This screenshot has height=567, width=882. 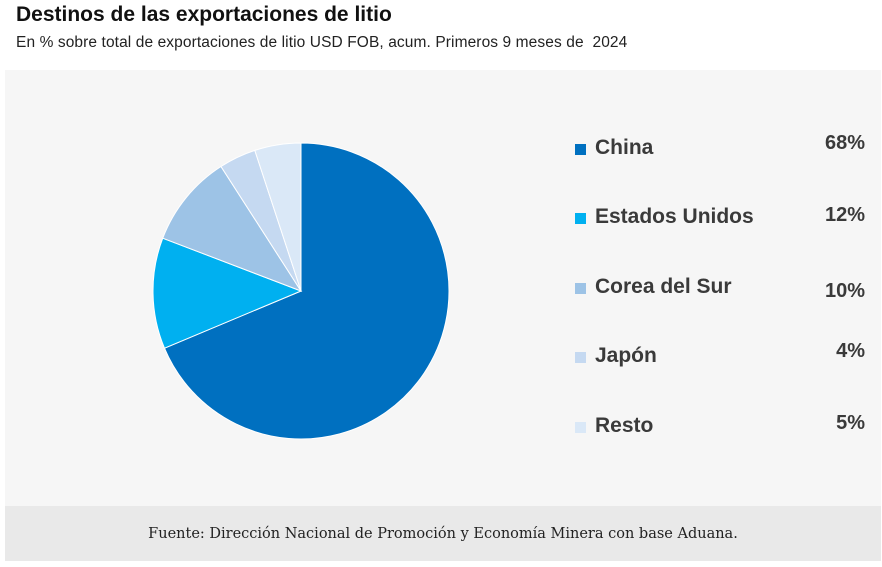 I want to click on legend-label-japon: Japón, so click(x=626, y=355).